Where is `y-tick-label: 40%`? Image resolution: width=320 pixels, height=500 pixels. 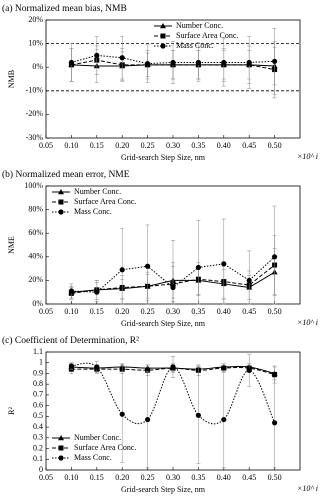 y-tick-label: 40% is located at coordinates (35, 256).